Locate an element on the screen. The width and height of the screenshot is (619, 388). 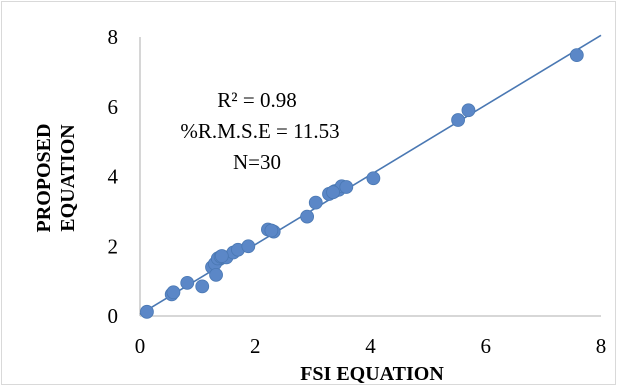
annotation-block: R² = 0.98 %R.M.S.E = 11.53 N=30 is located at coordinates (259, 131).